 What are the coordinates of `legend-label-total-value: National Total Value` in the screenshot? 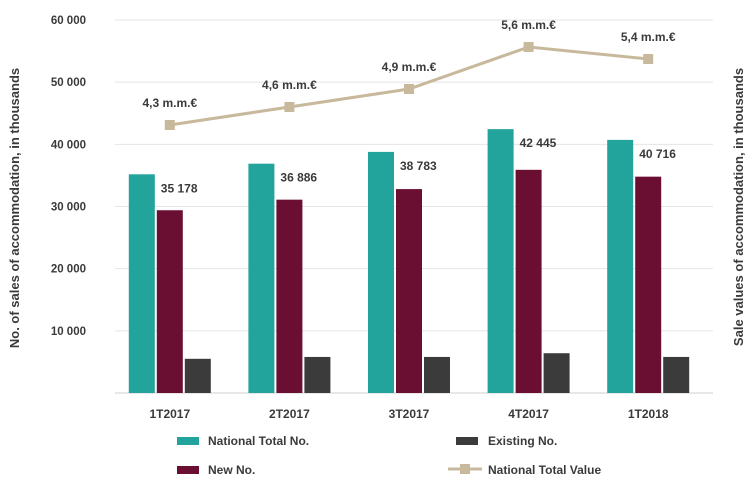 It's located at (544, 470).